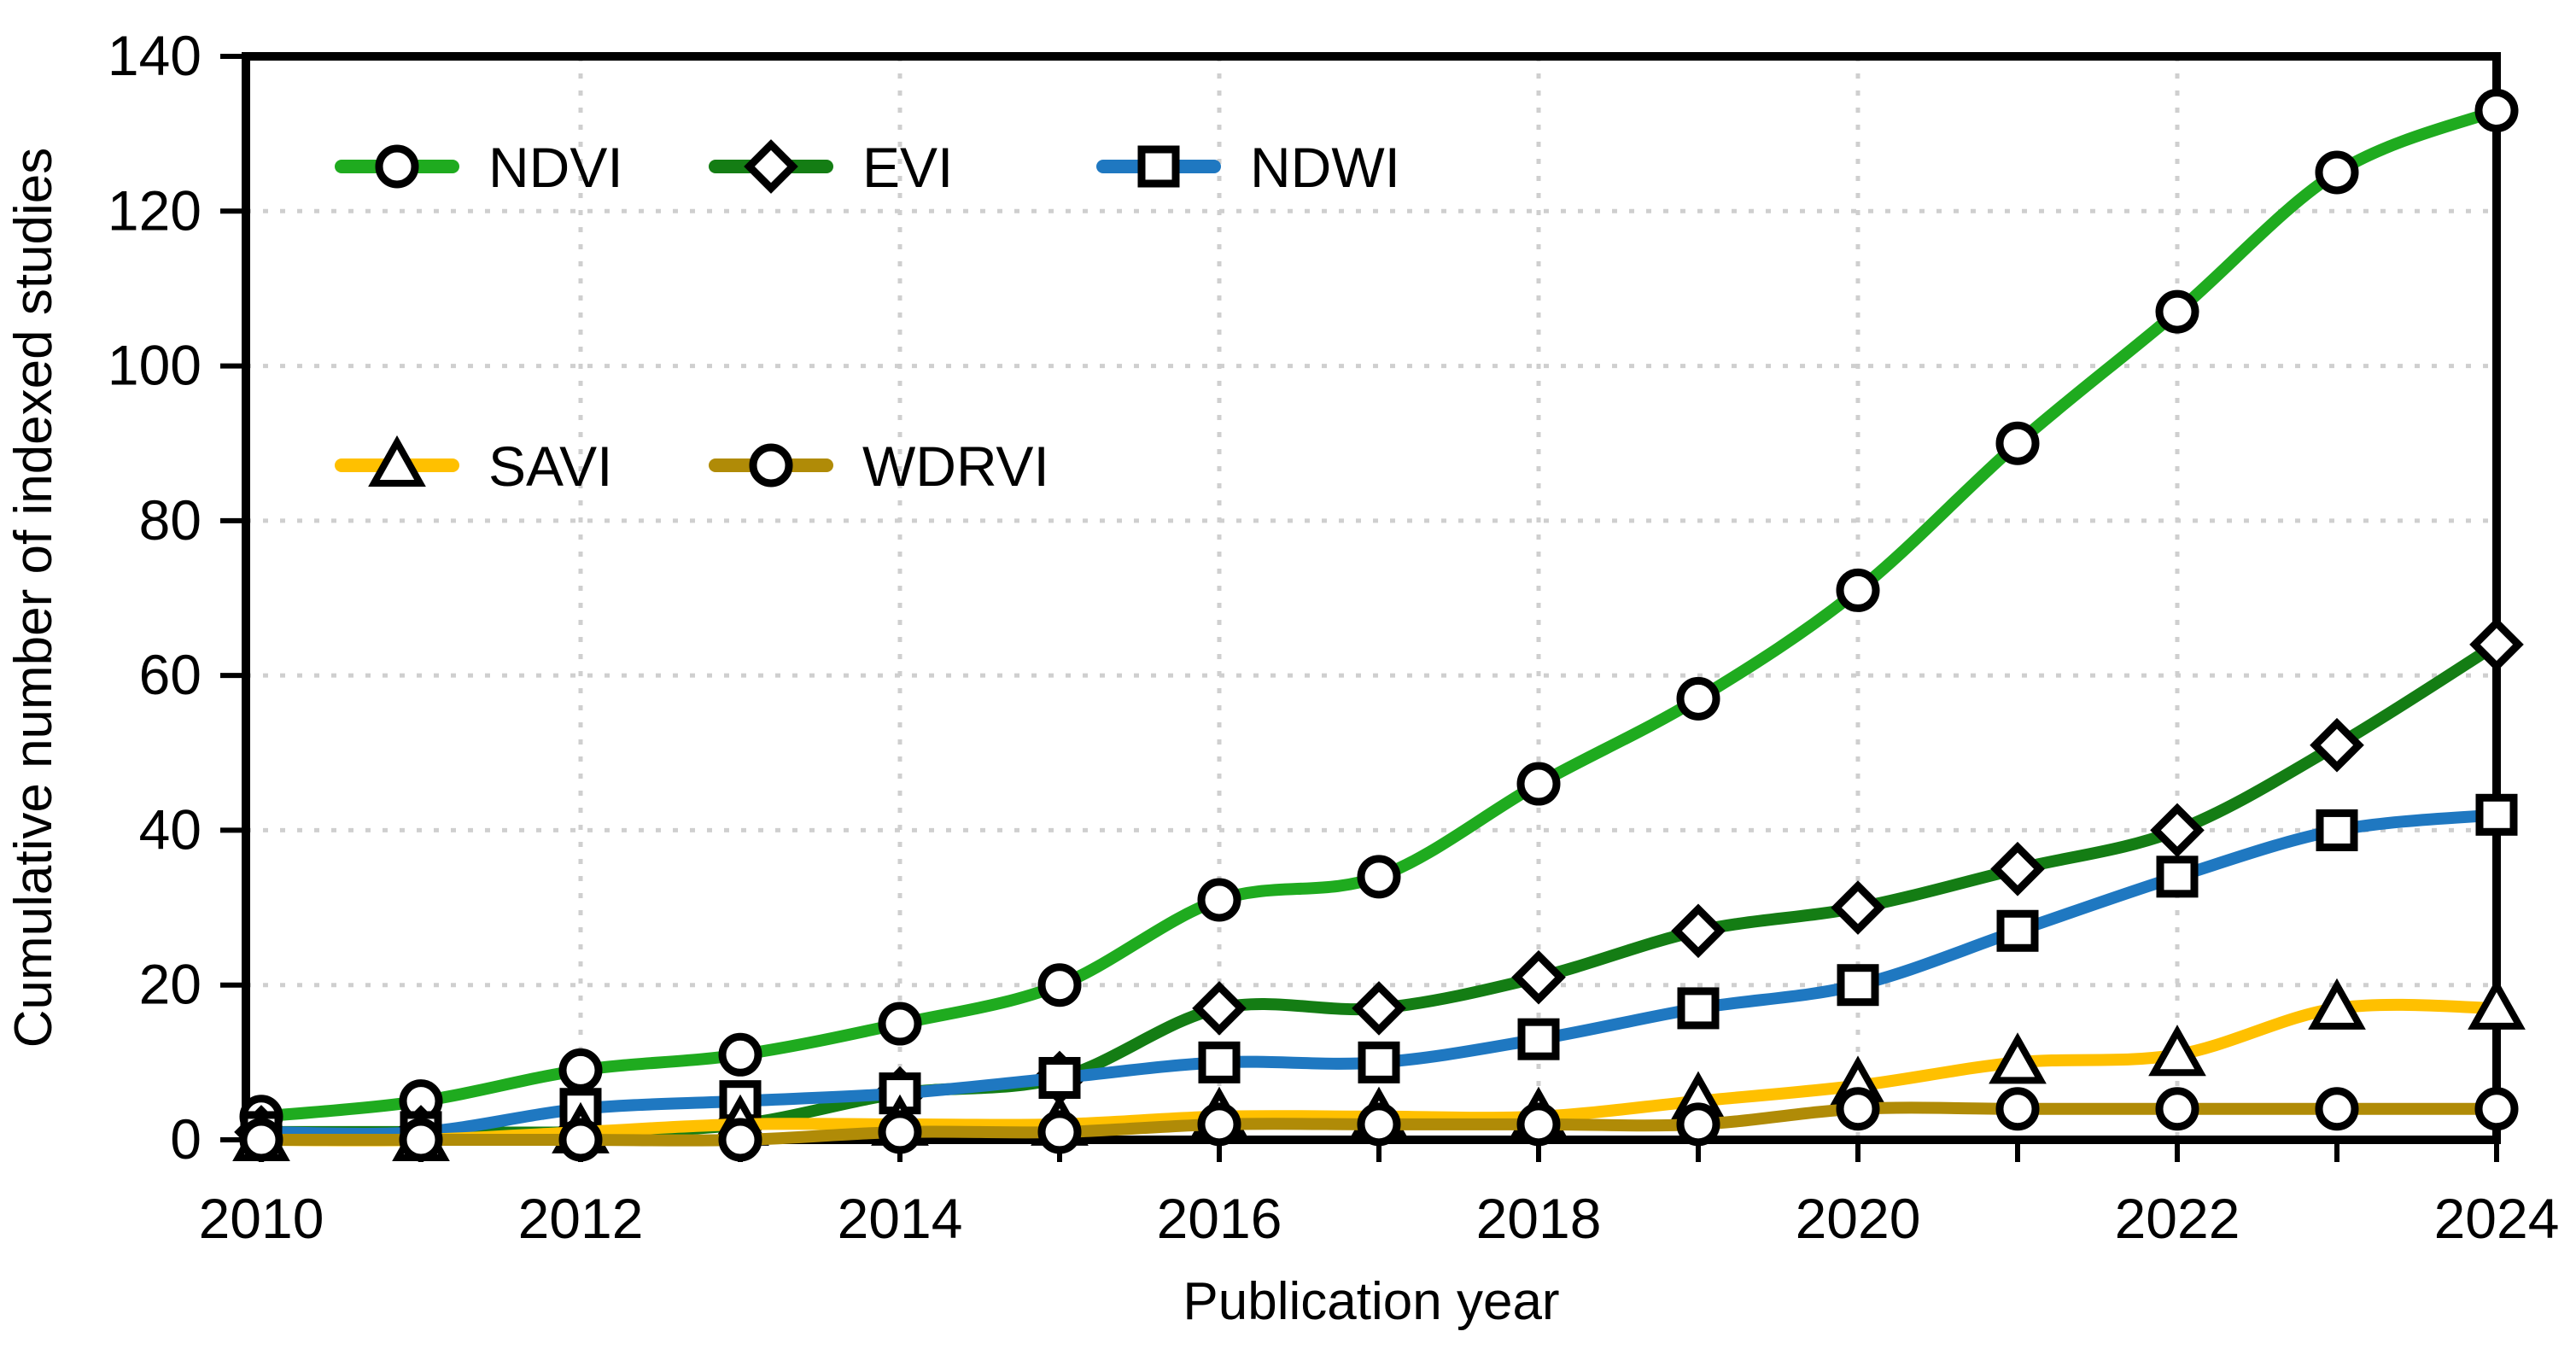 Image resolution: width=2576 pixels, height=1349 pixels. I want to click on legend-marker-WDRVI, so click(771, 465).